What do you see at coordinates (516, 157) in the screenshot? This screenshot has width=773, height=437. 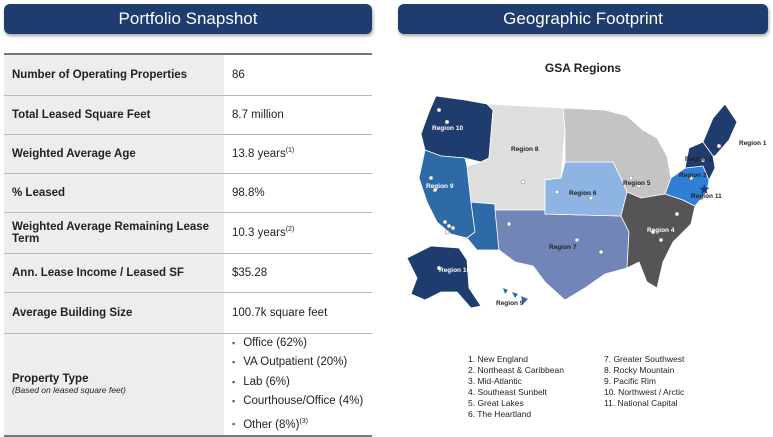 I see `region-8-shape` at bounding box center [516, 157].